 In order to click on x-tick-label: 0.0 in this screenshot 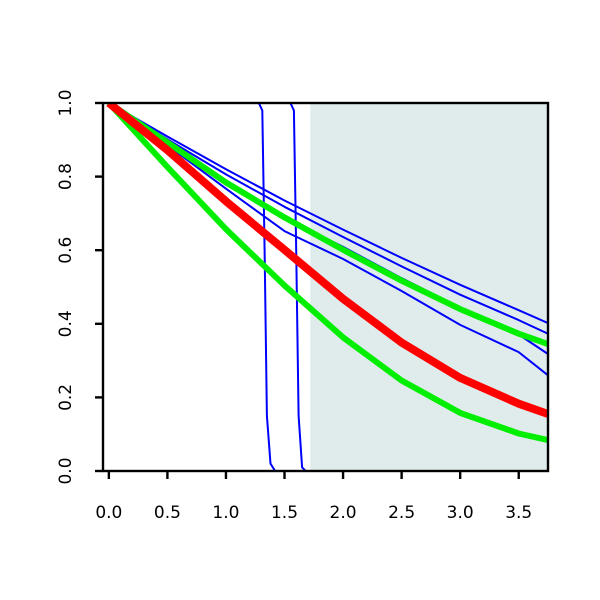, I will do `click(108, 513)`.